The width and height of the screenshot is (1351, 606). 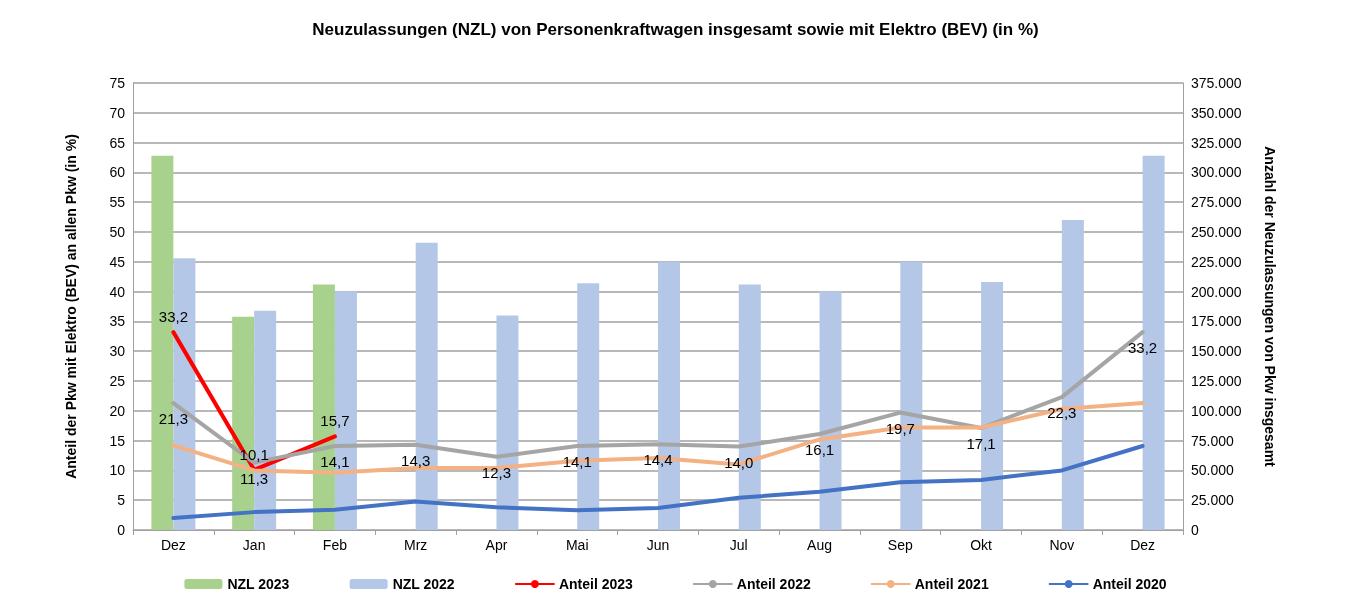 I want to click on x-tick-label: Sep, so click(x=900, y=545).